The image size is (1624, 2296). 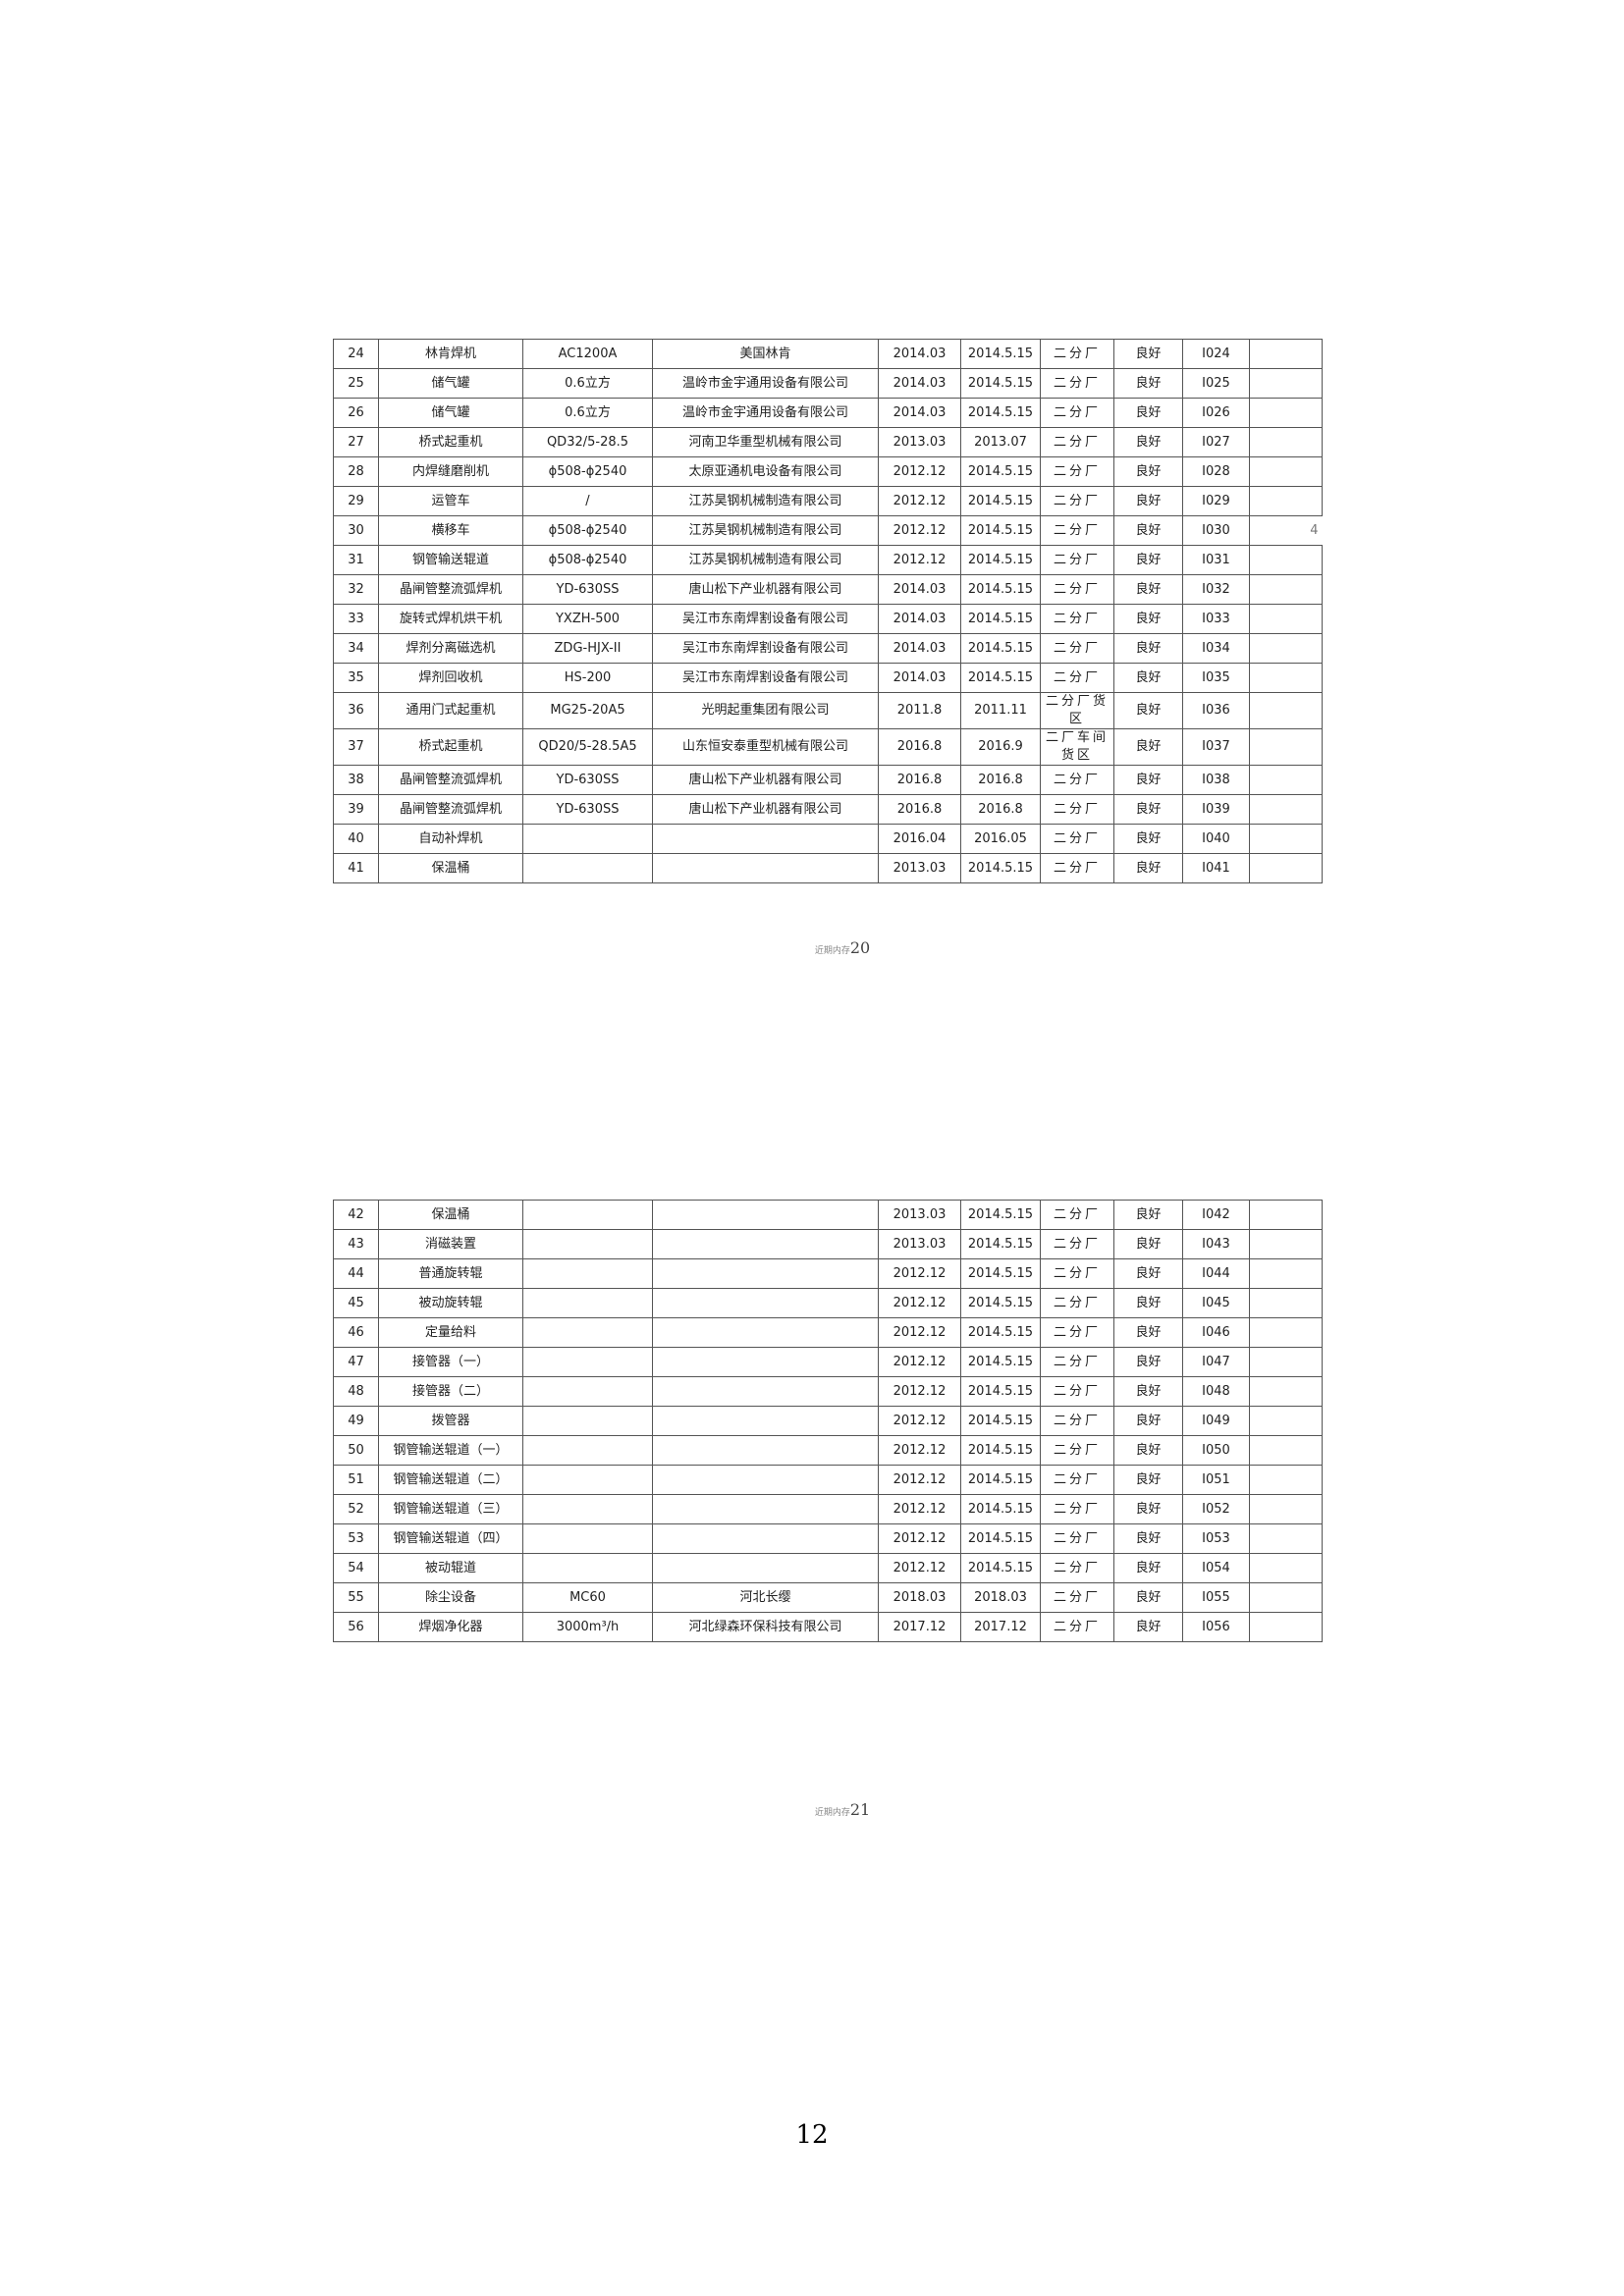 What do you see at coordinates (450, 678) in the screenshot?
I see `table-cell: 焊剂回收机` at bounding box center [450, 678].